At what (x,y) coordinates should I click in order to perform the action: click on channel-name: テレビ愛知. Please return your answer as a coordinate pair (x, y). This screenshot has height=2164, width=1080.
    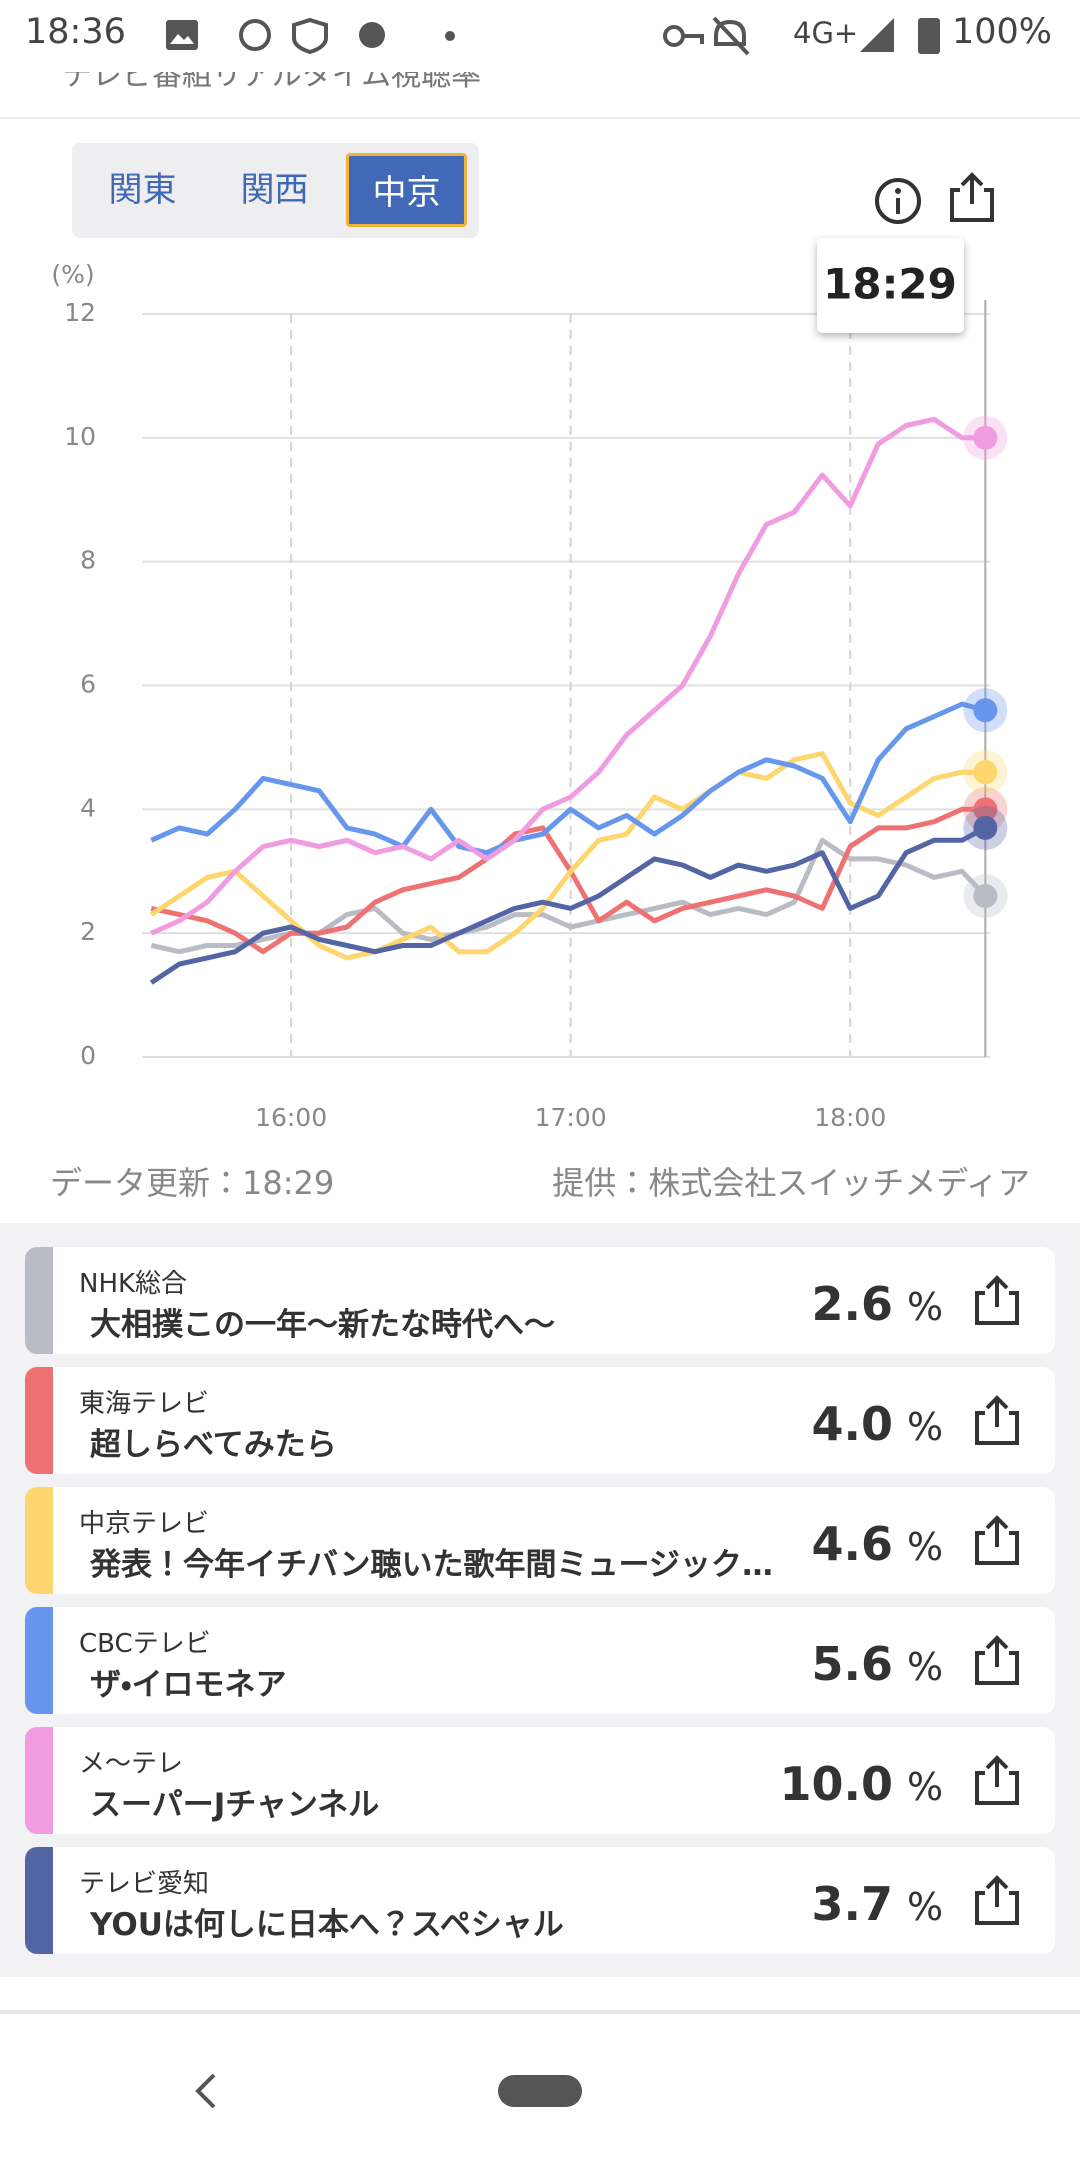
    Looking at the image, I should click on (144, 1884).